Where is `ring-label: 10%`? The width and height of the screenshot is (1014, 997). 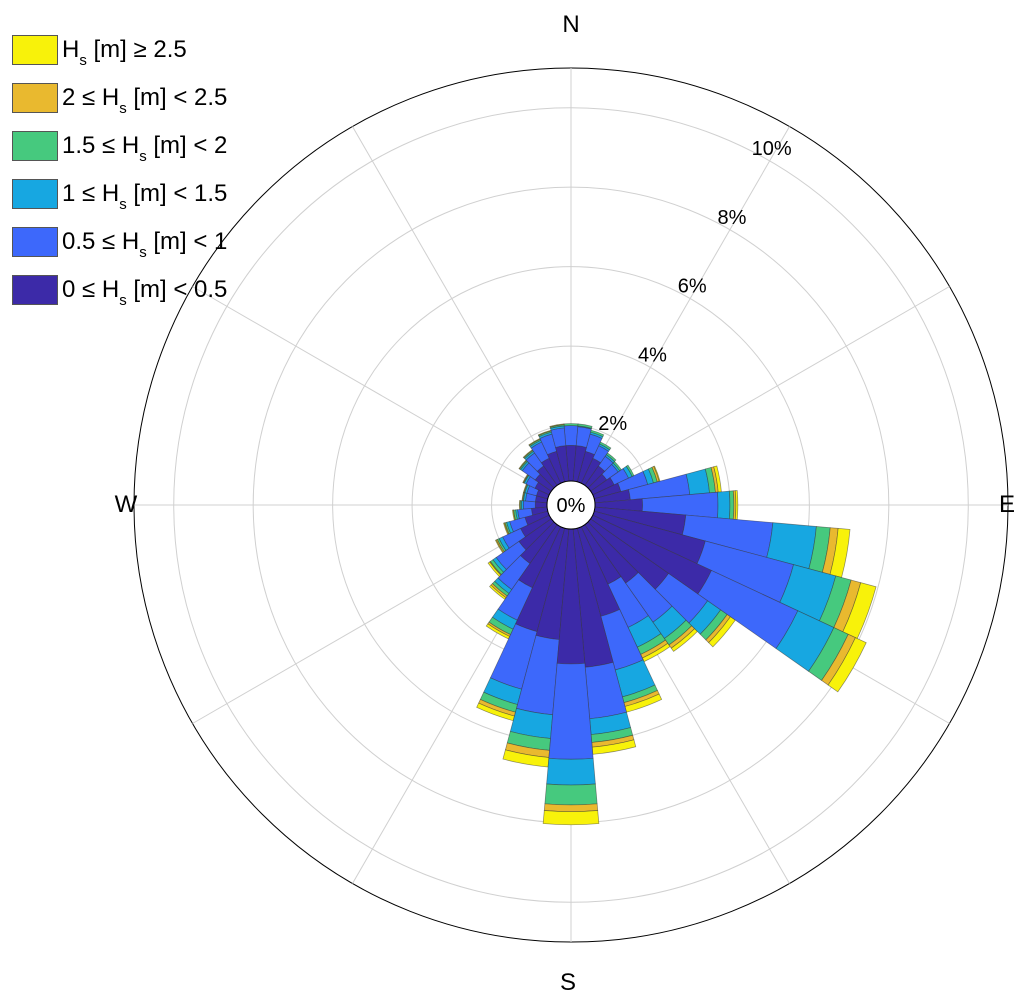
ring-label: 10% is located at coordinates (772, 149).